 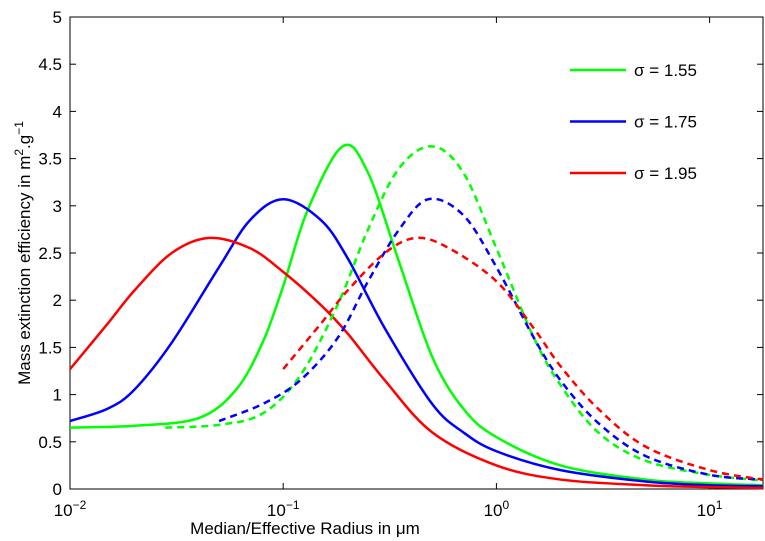 What do you see at coordinates (50, 347) in the screenshot?
I see `y-tick-label: 1.5` at bounding box center [50, 347].